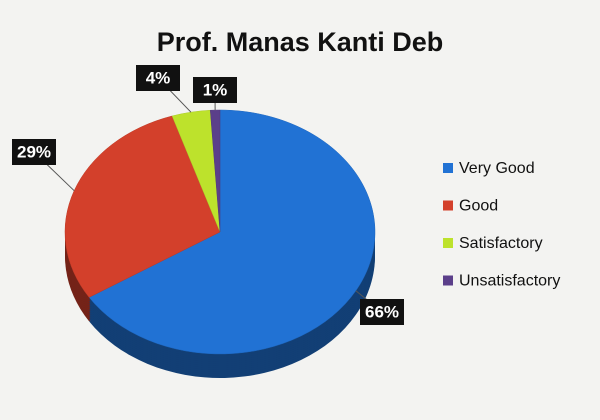  I want to click on data-label: 29%, so click(34, 151).